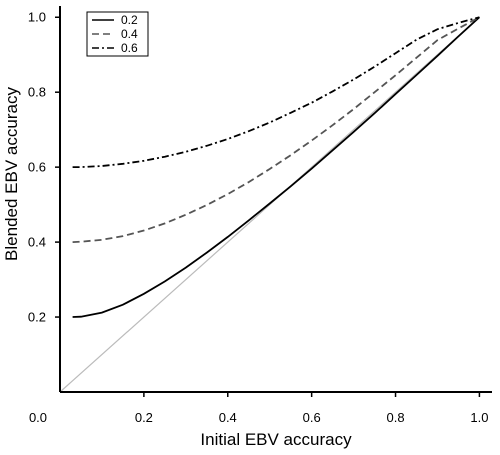 Image resolution: width=500 pixels, height=455 pixels. Describe the element at coordinates (276, 439) in the screenshot. I see `x-axis-title: Initial EBV accuracy` at that location.